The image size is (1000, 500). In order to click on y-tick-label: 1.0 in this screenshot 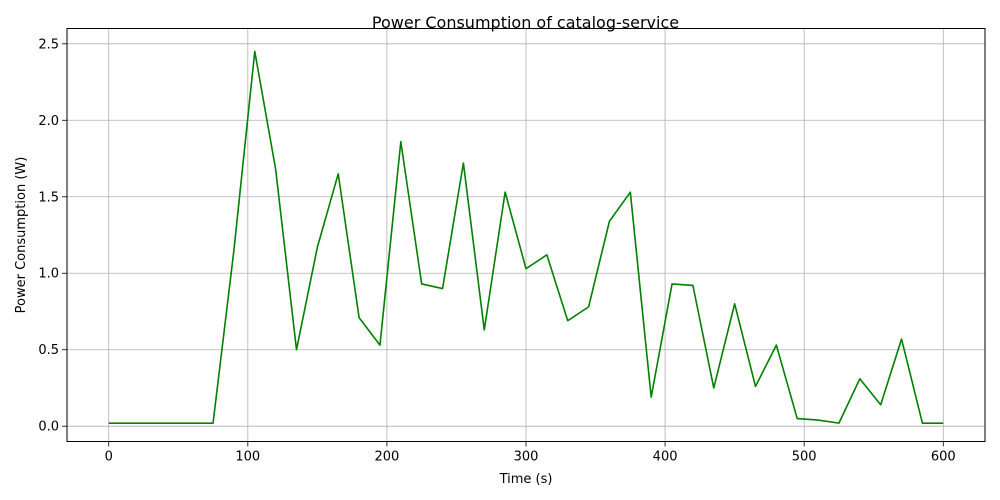, I will do `click(48, 274)`.